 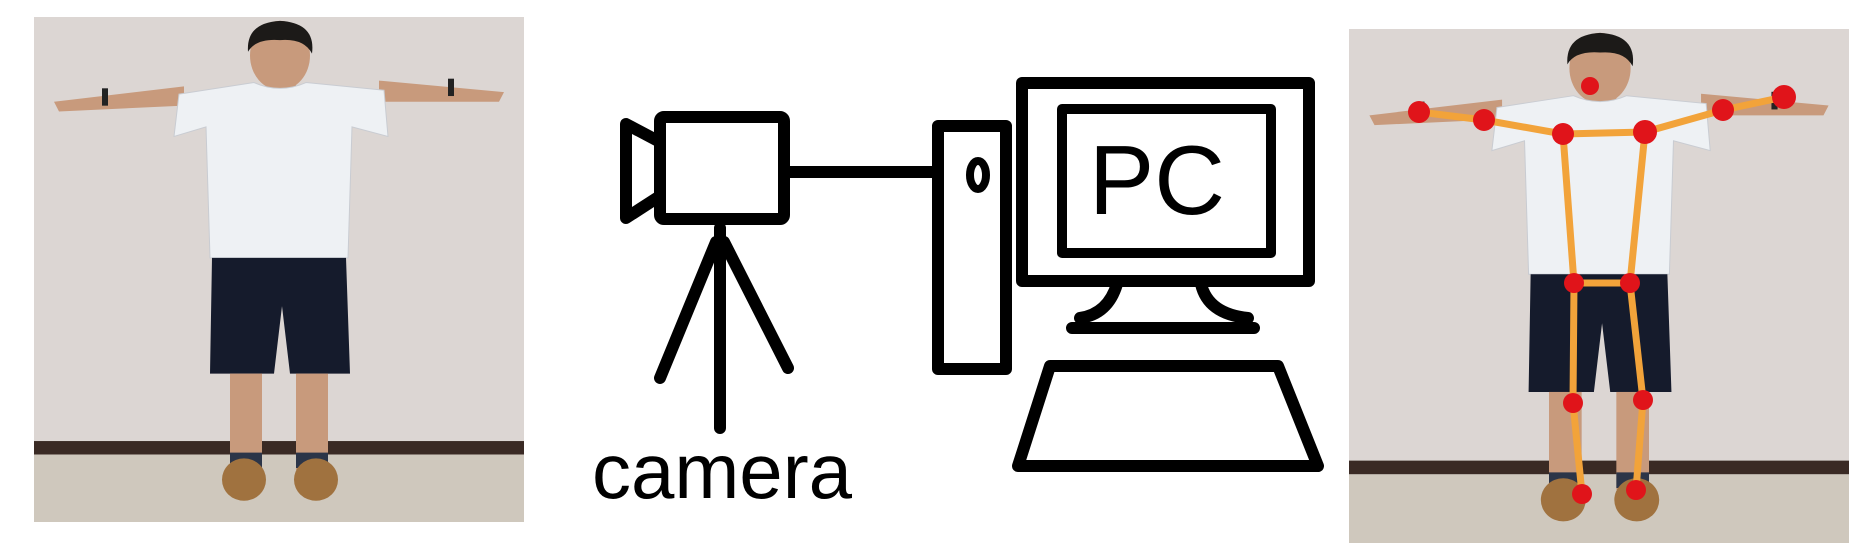 I want to click on keypoint-right-wrist, so click(x=1419, y=112).